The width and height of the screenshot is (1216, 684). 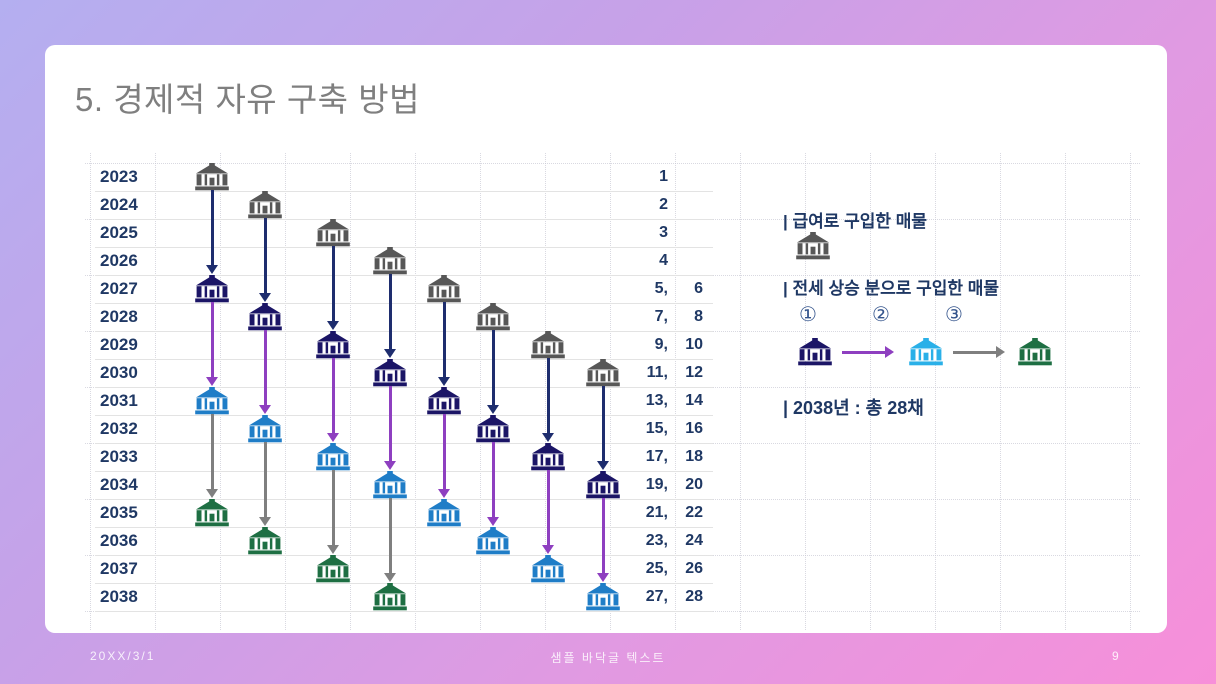 I want to click on count-label: 24, so click(x=694, y=540).